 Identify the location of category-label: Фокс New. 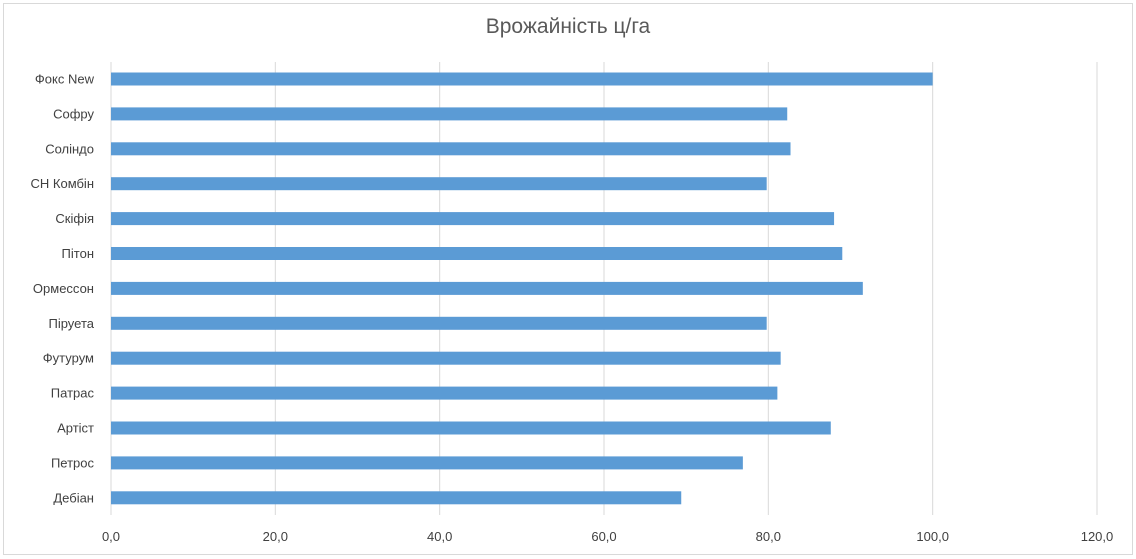
(65, 79).